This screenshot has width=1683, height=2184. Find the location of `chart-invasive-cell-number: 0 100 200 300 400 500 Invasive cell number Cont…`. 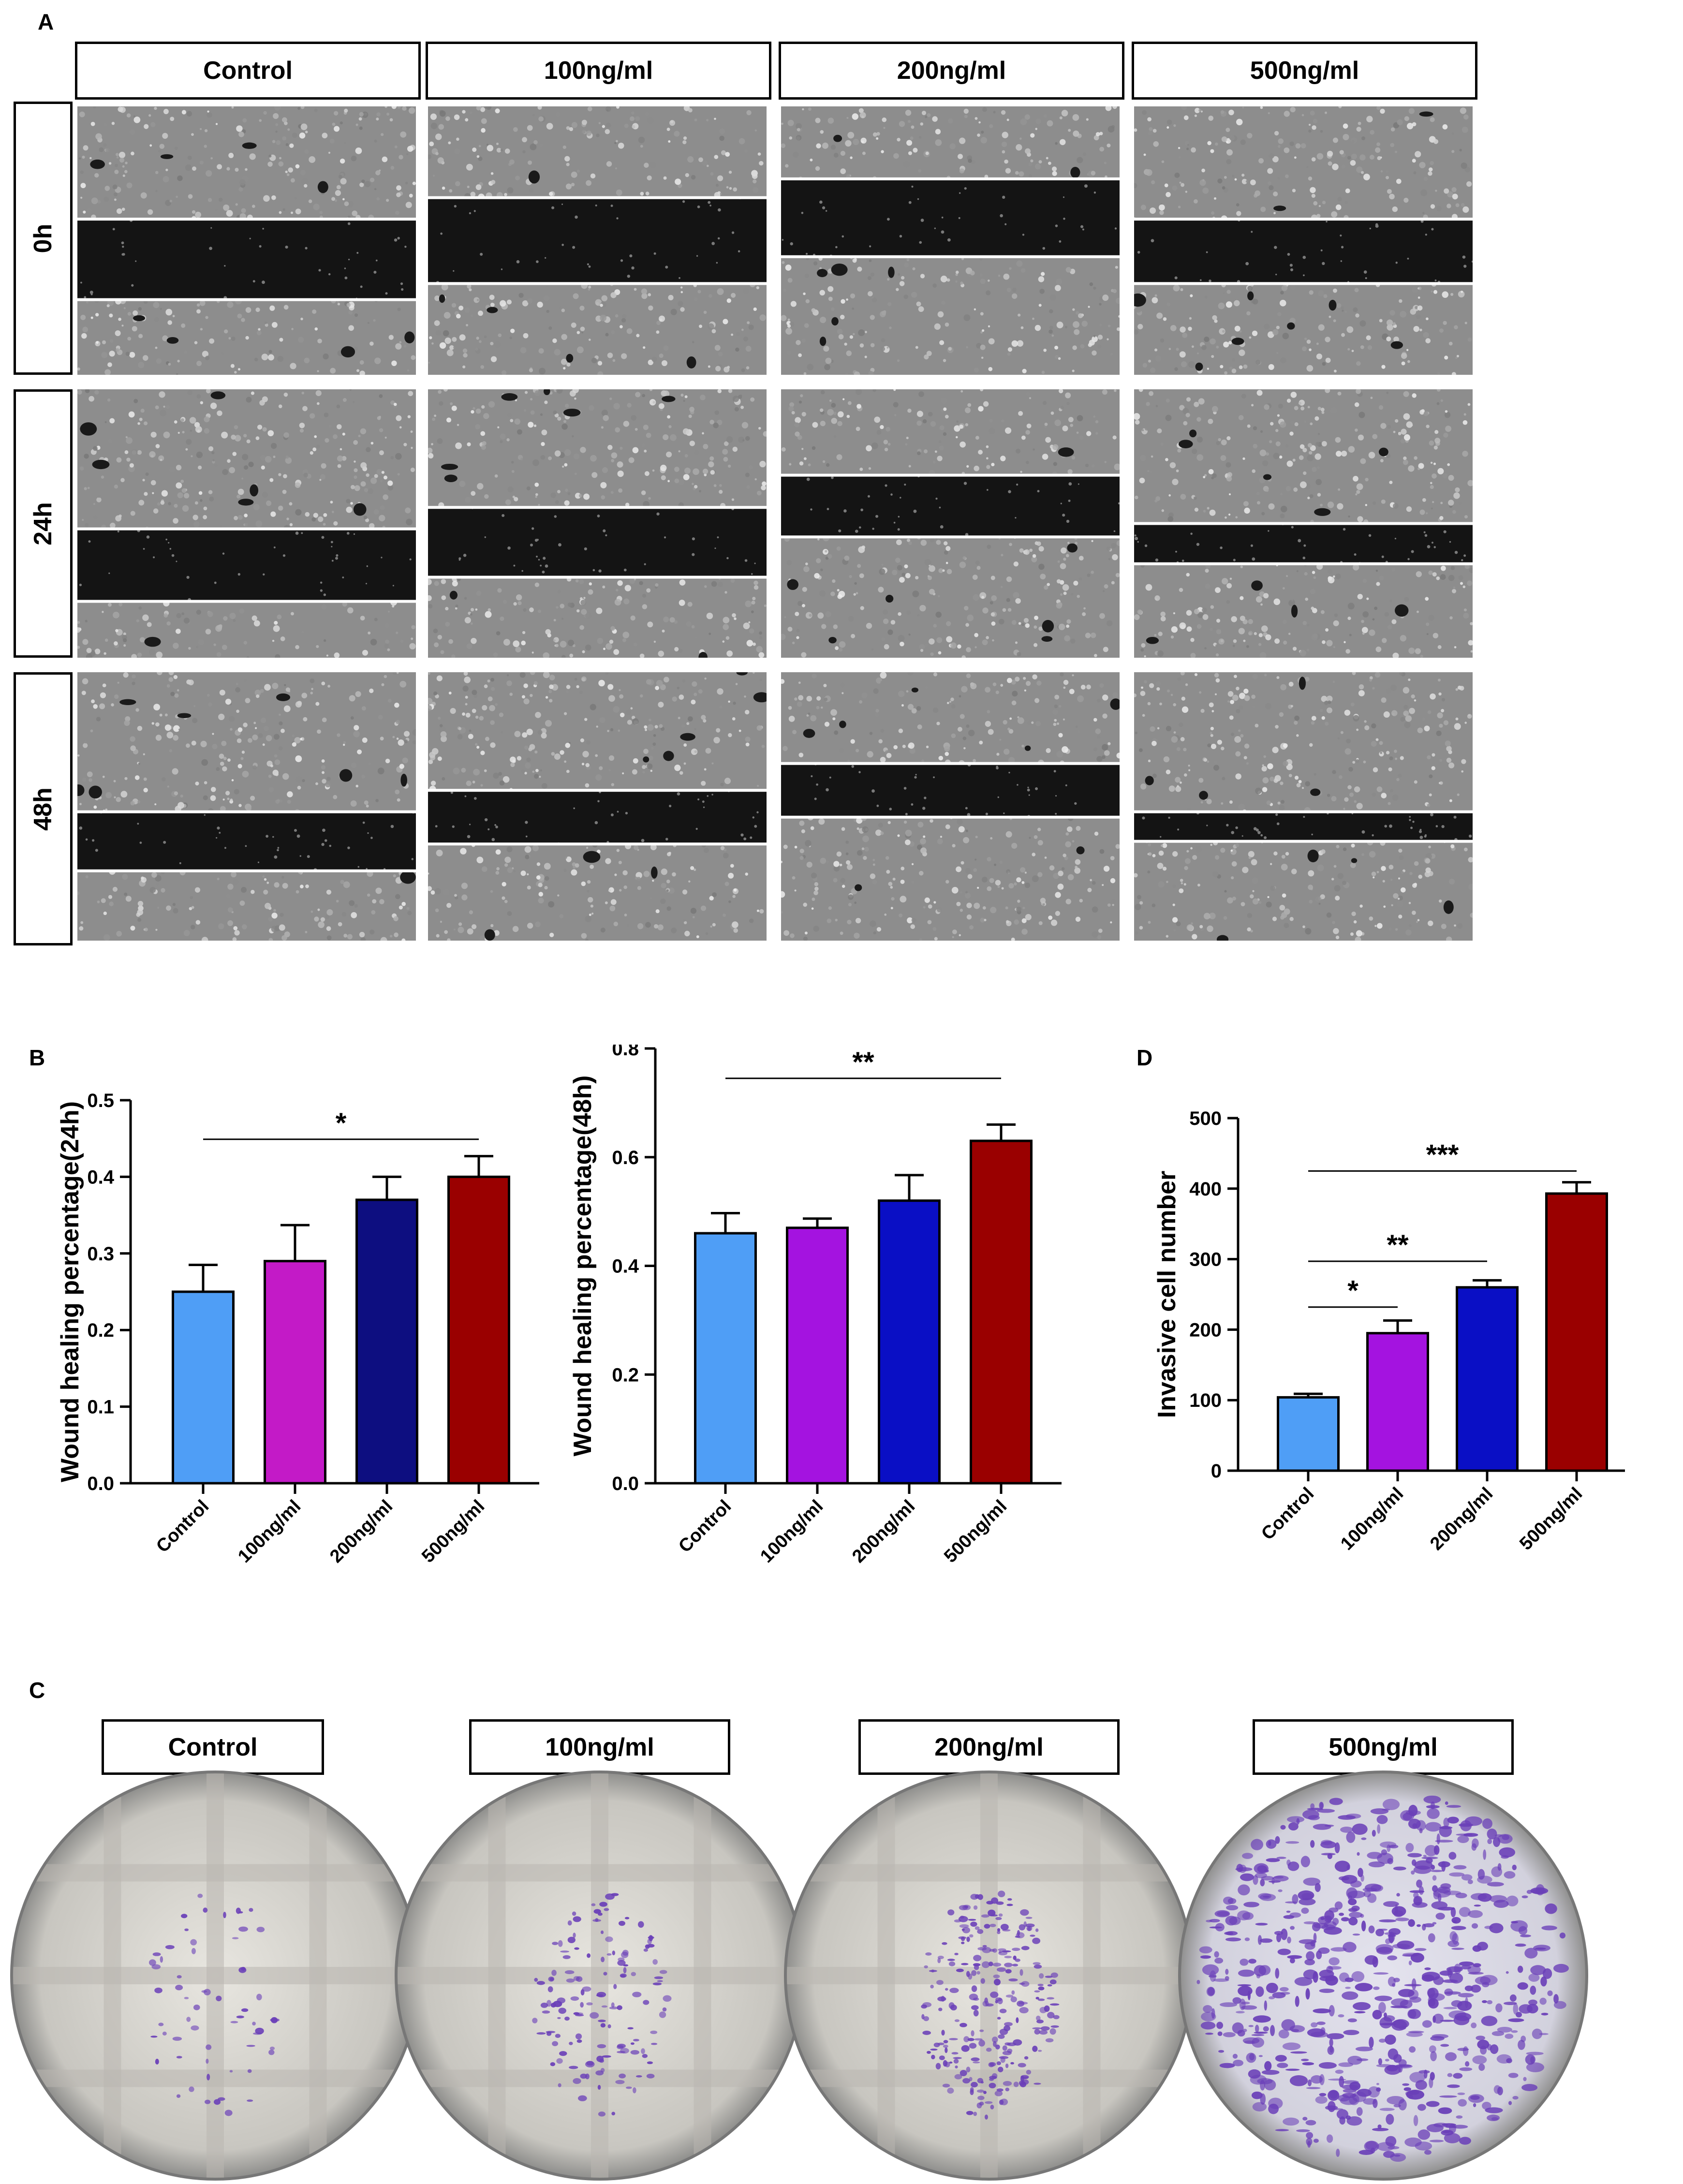

chart-invasive-cell-number: 0 100 200 300 400 500 Invasive cell number Cont… is located at coordinates (1389, 1331).